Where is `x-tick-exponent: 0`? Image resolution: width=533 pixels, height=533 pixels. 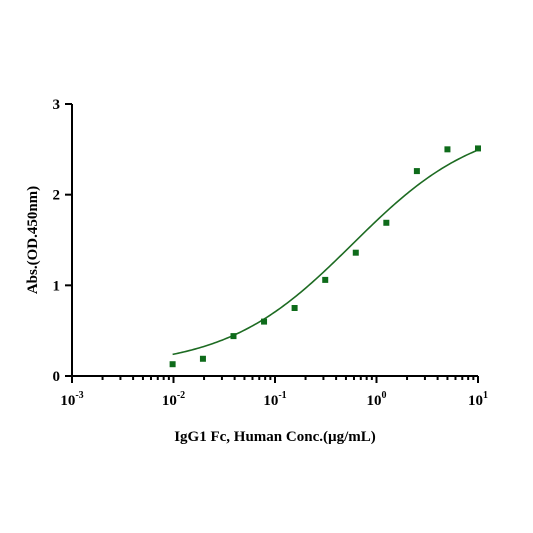 x-tick-exponent: 0 is located at coordinates (384, 395).